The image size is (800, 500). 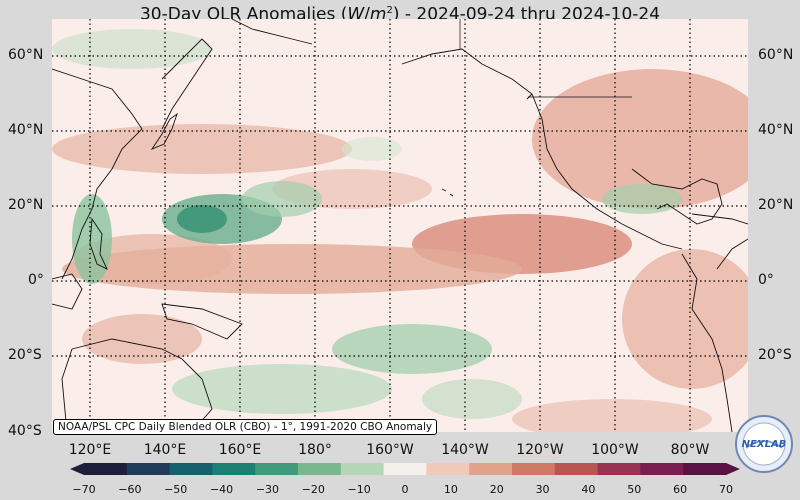 I want to click on lon-label: 120°E, so click(x=90, y=450).